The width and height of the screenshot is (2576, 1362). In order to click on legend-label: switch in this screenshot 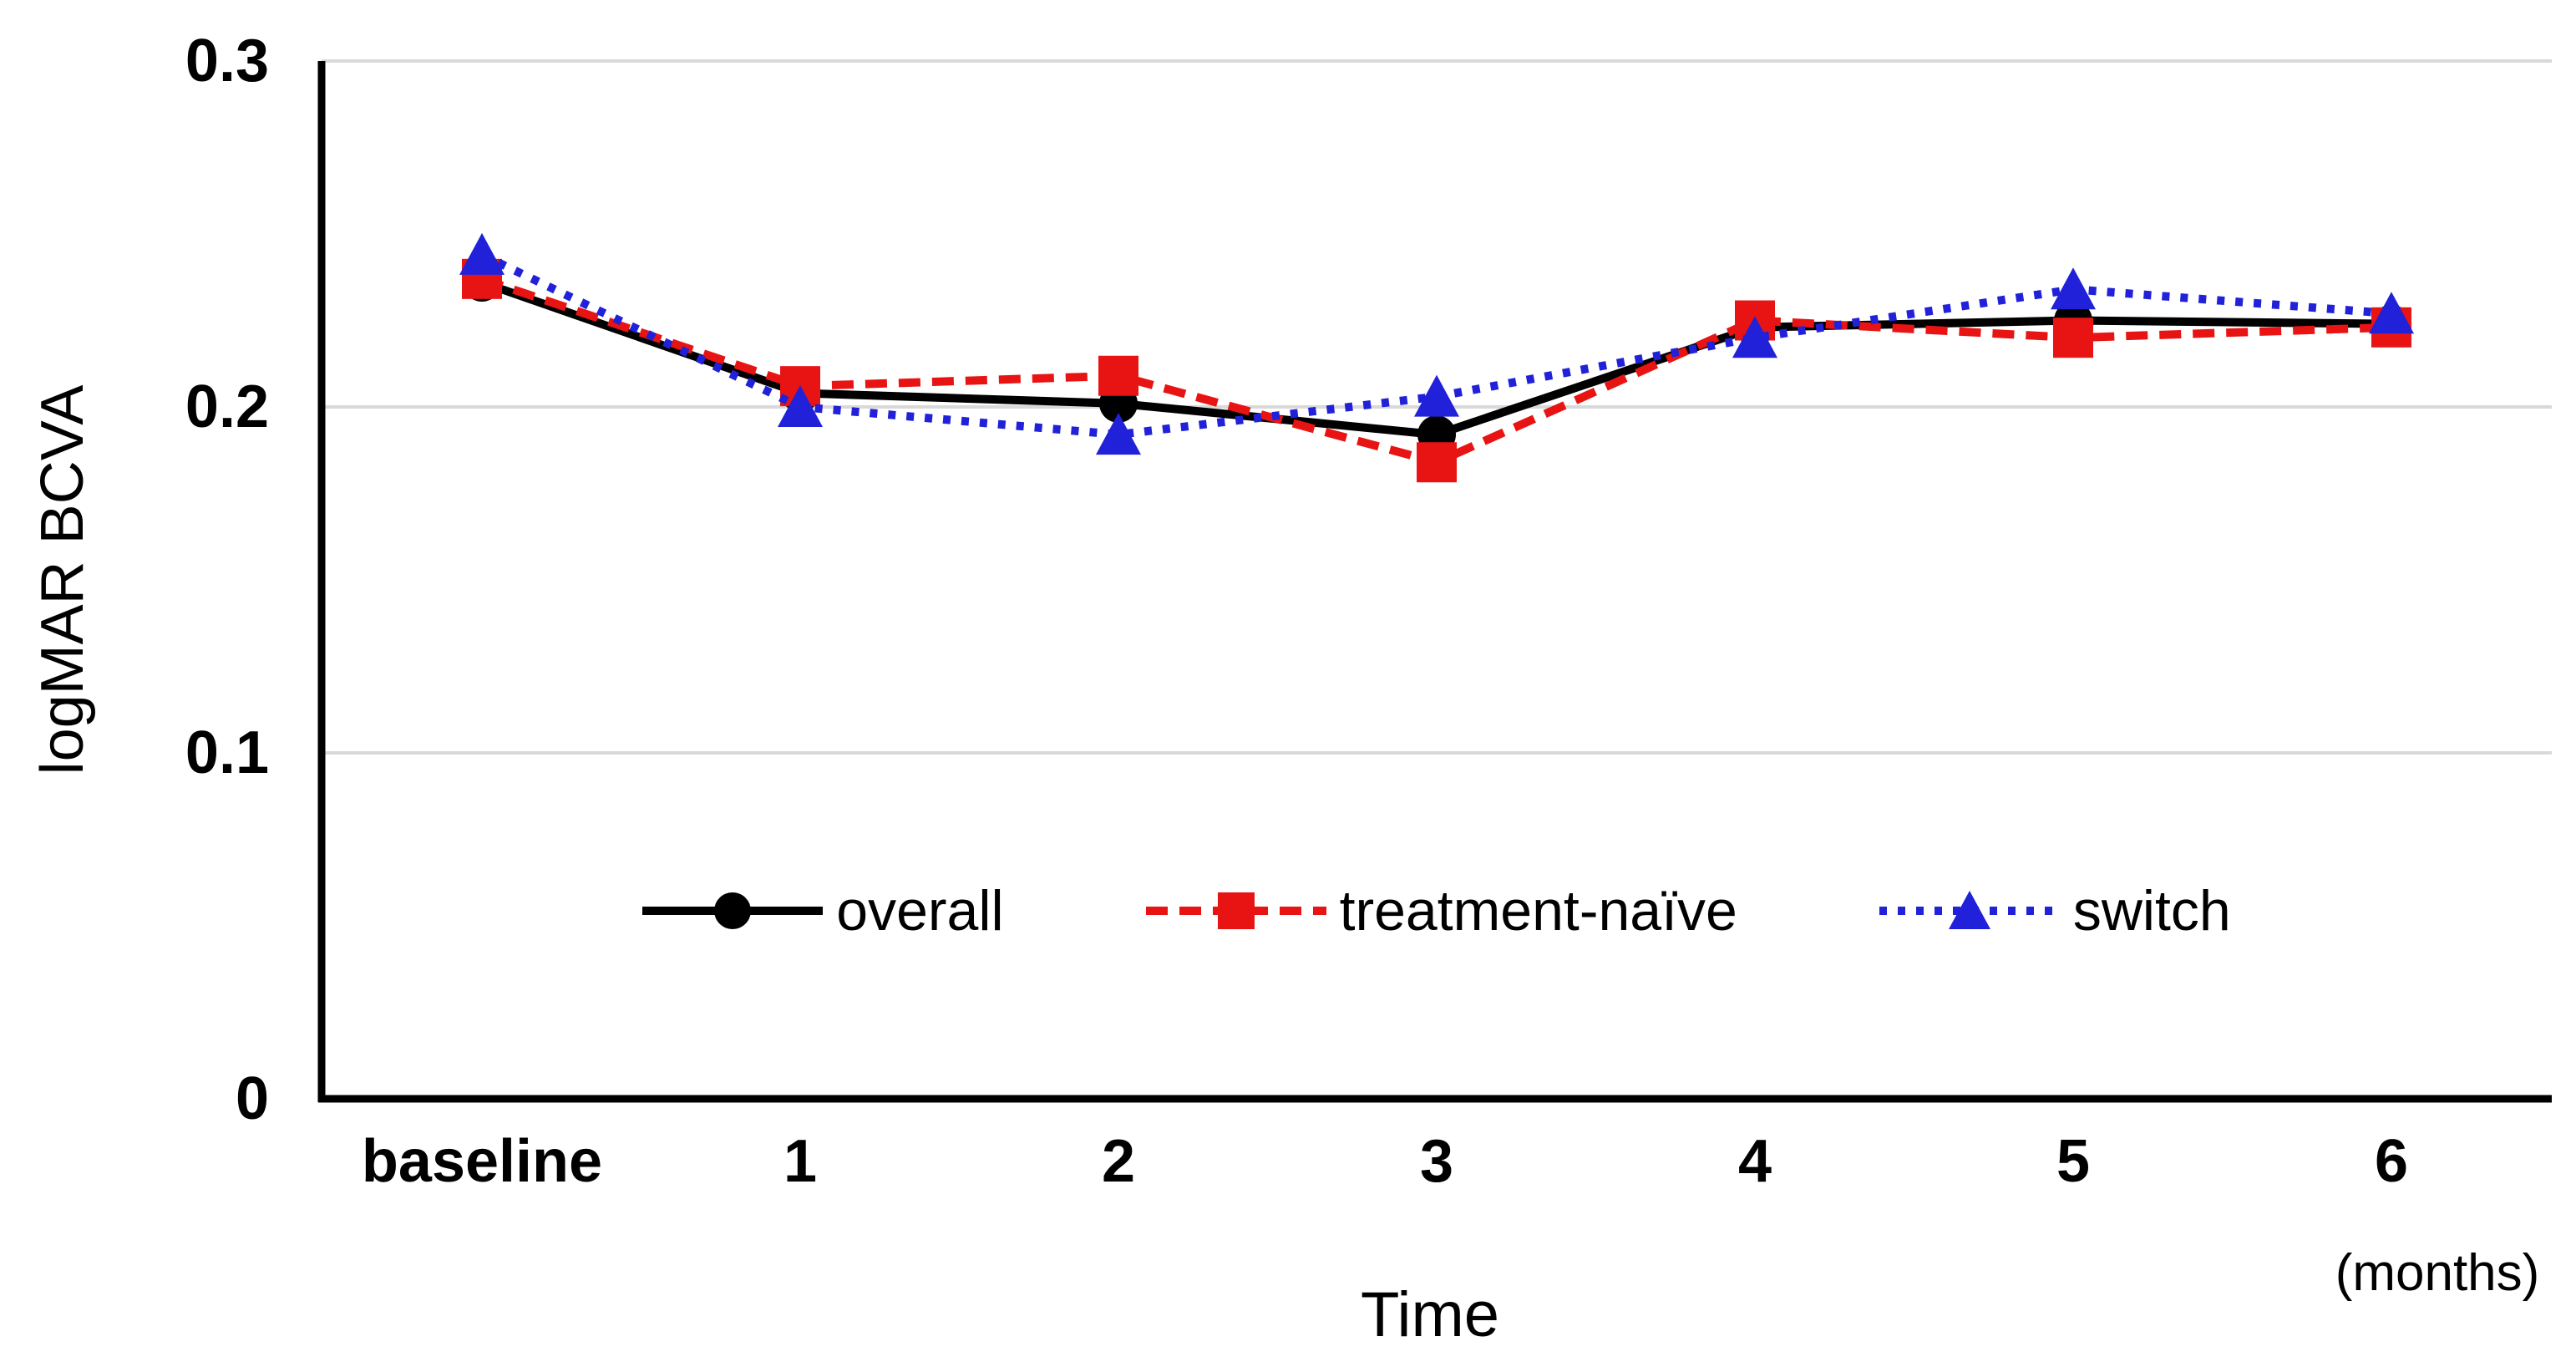, I will do `click(2151, 911)`.